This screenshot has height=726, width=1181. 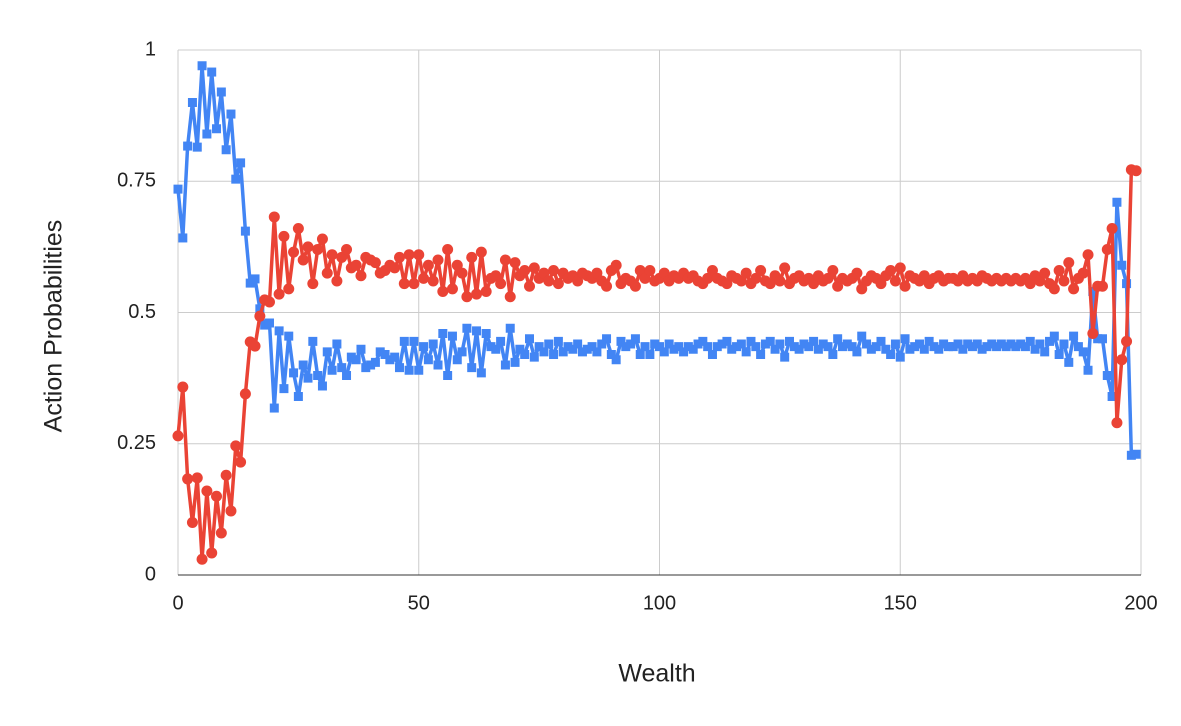 I want to click on y-tick-label: 0.5, so click(x=142, y=312).